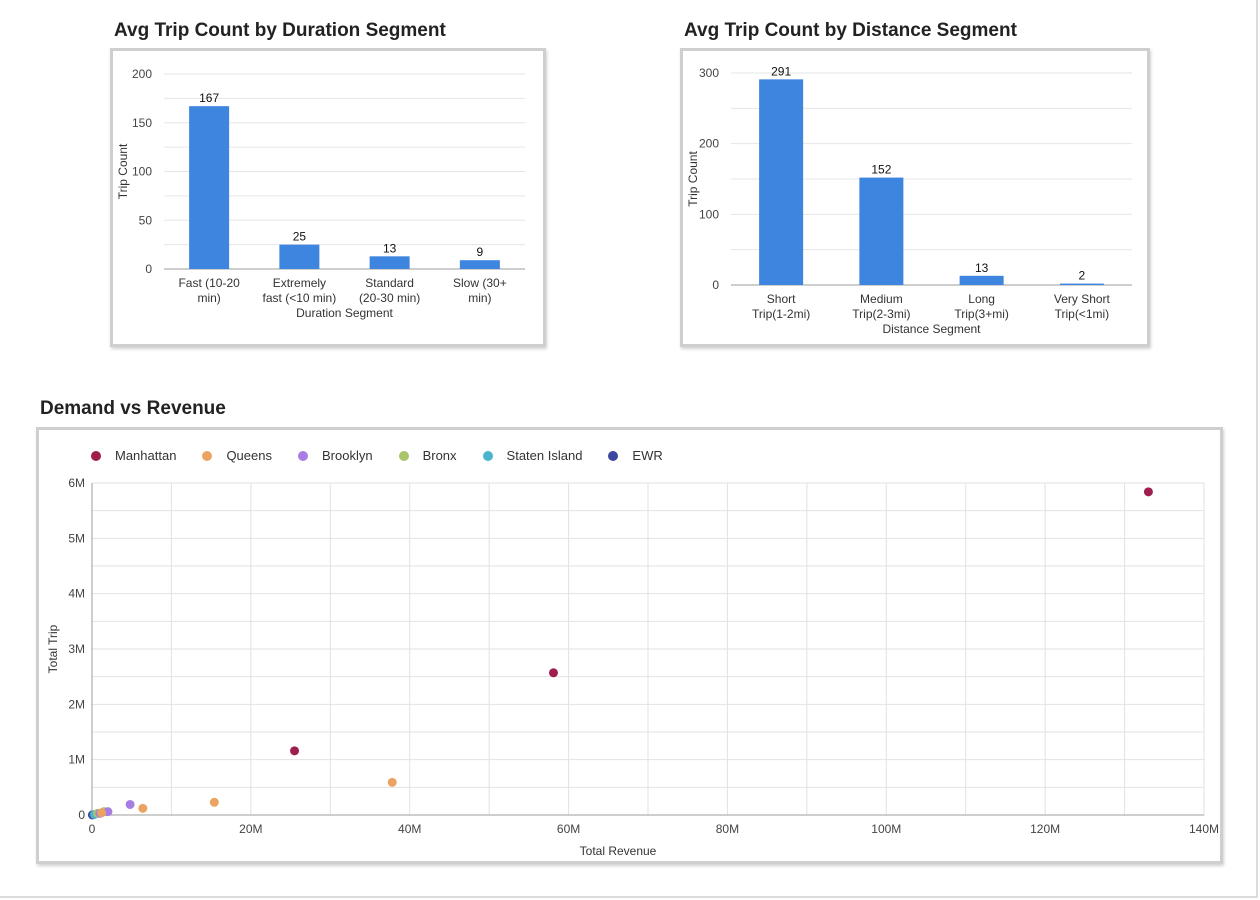 Image resolution: width=1260 pixels, height=900 pixels. I want to click on legend-label: Bronx, so click(439, 455).